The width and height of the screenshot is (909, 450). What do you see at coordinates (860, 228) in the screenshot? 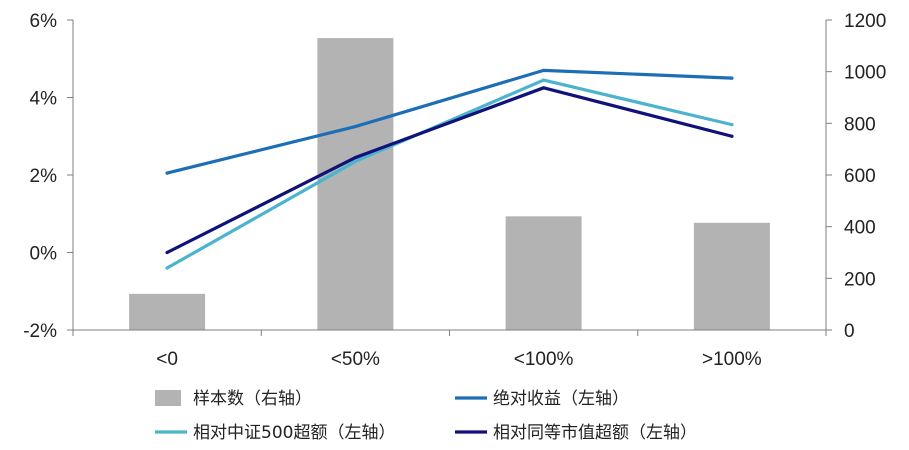
I see `right-tick-label: 400` at bounding box center [860, 228].